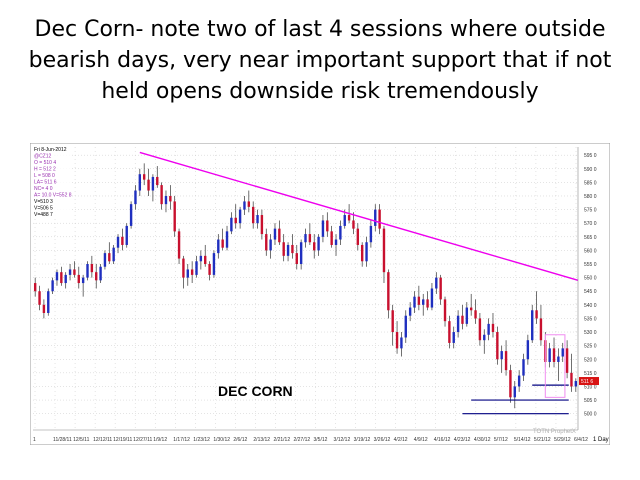 The image size is (640, 480). I want to click on x-tick-label: 1/17/12, so click(181, 440).